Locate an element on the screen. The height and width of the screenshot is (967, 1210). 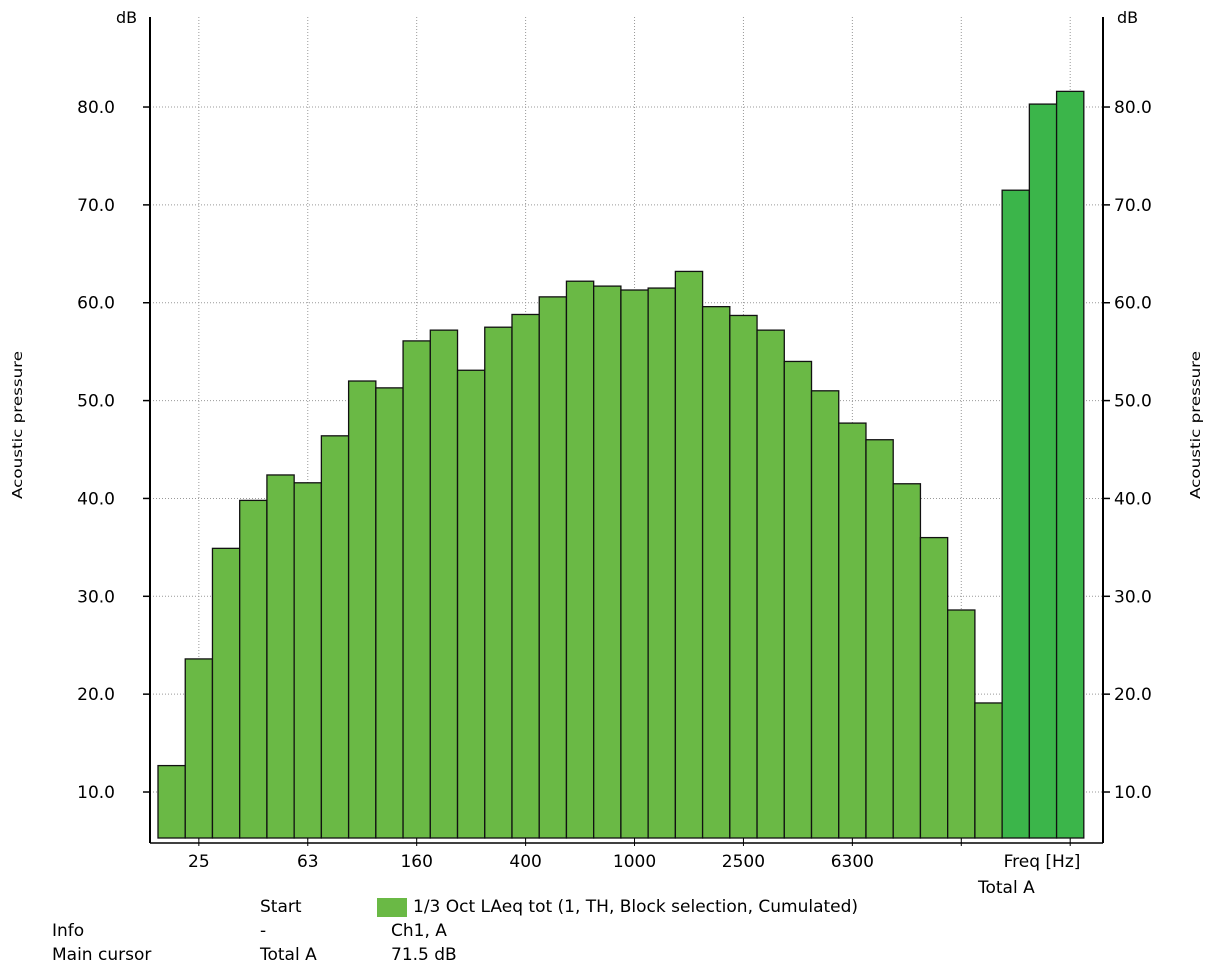
x-tick-label: 63 is located at coordinates (308, 862).